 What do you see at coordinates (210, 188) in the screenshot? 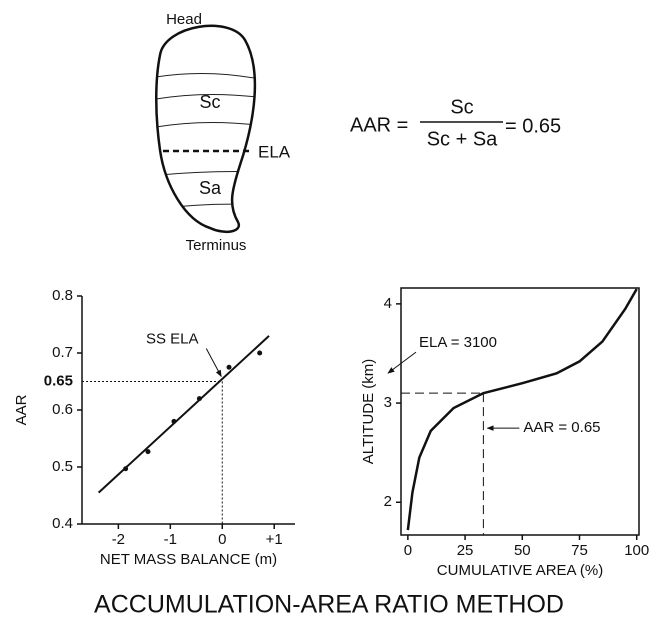
I see `sa-label: Sa` at bounding box center [210, 188].